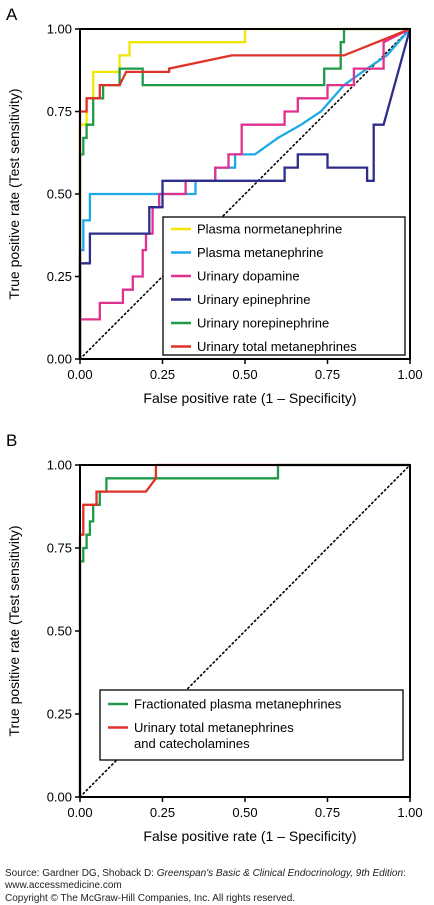 Image resolution: width=434 pixels, height=905 pixels. Describe the element at coordinates (11, 440) in the screenshot. I see `panel-label: B` at that location.